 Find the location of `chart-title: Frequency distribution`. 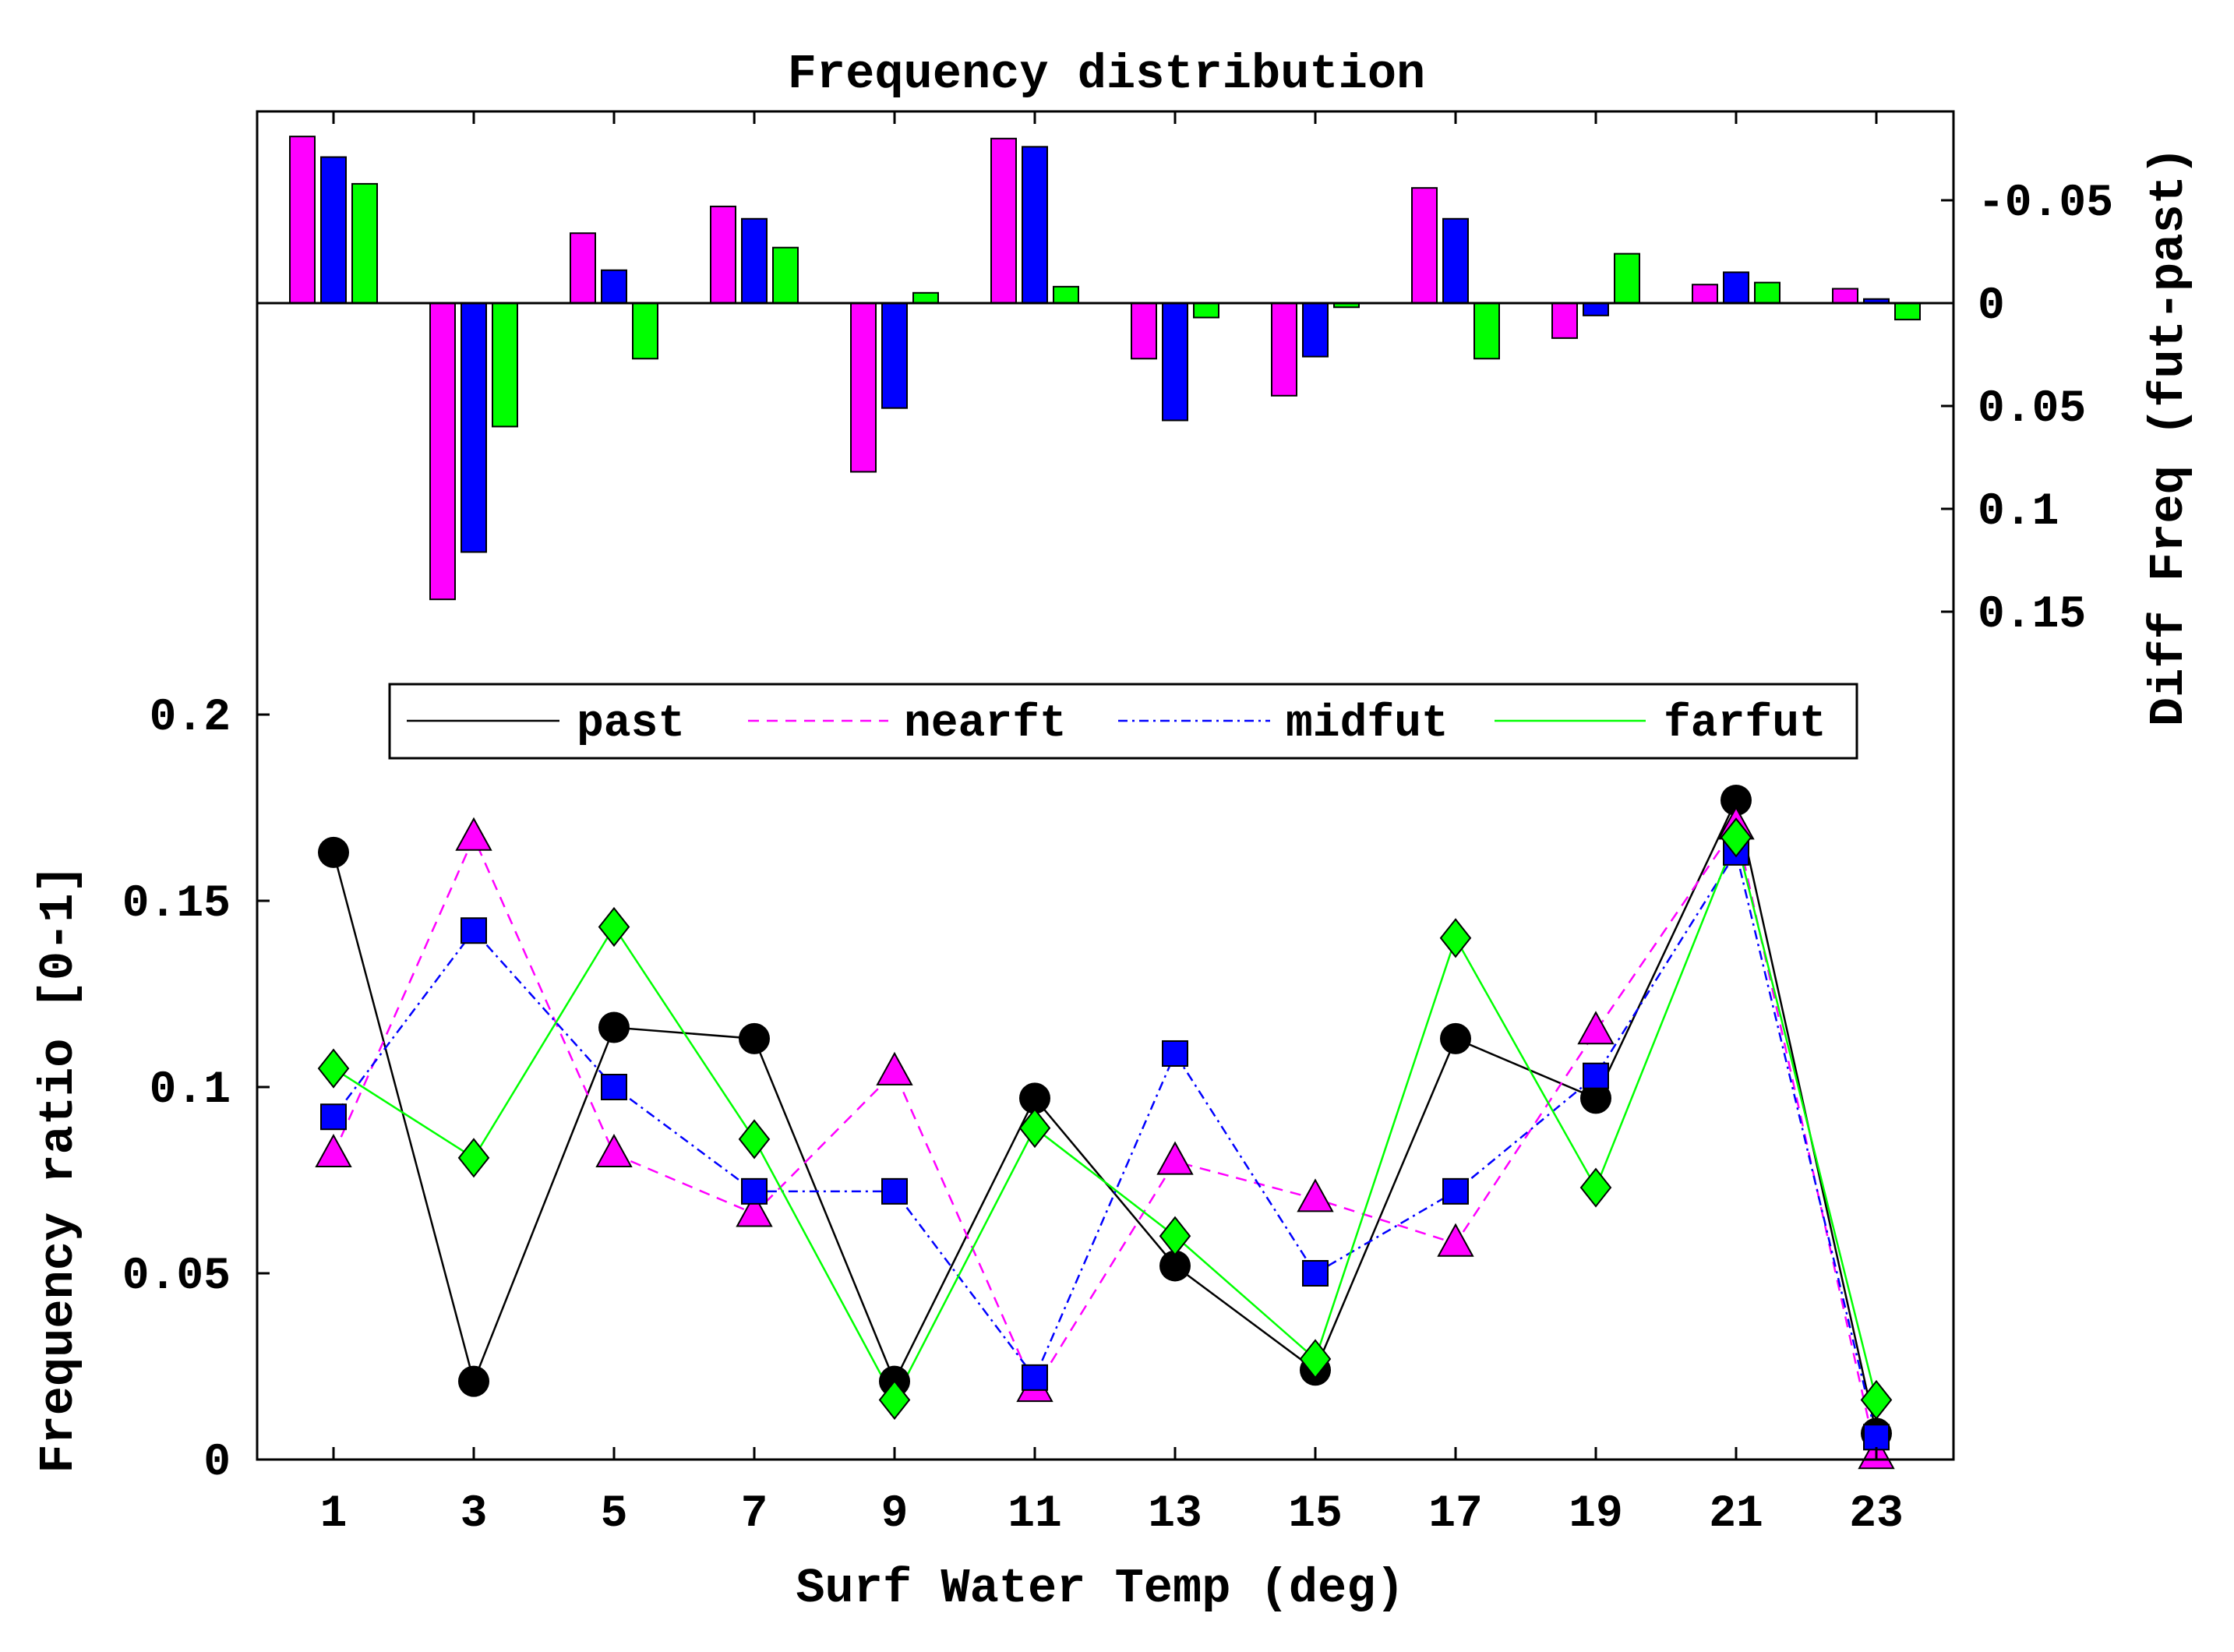

chart-title: Frequency distribution is located at coordinates (1107, 74).